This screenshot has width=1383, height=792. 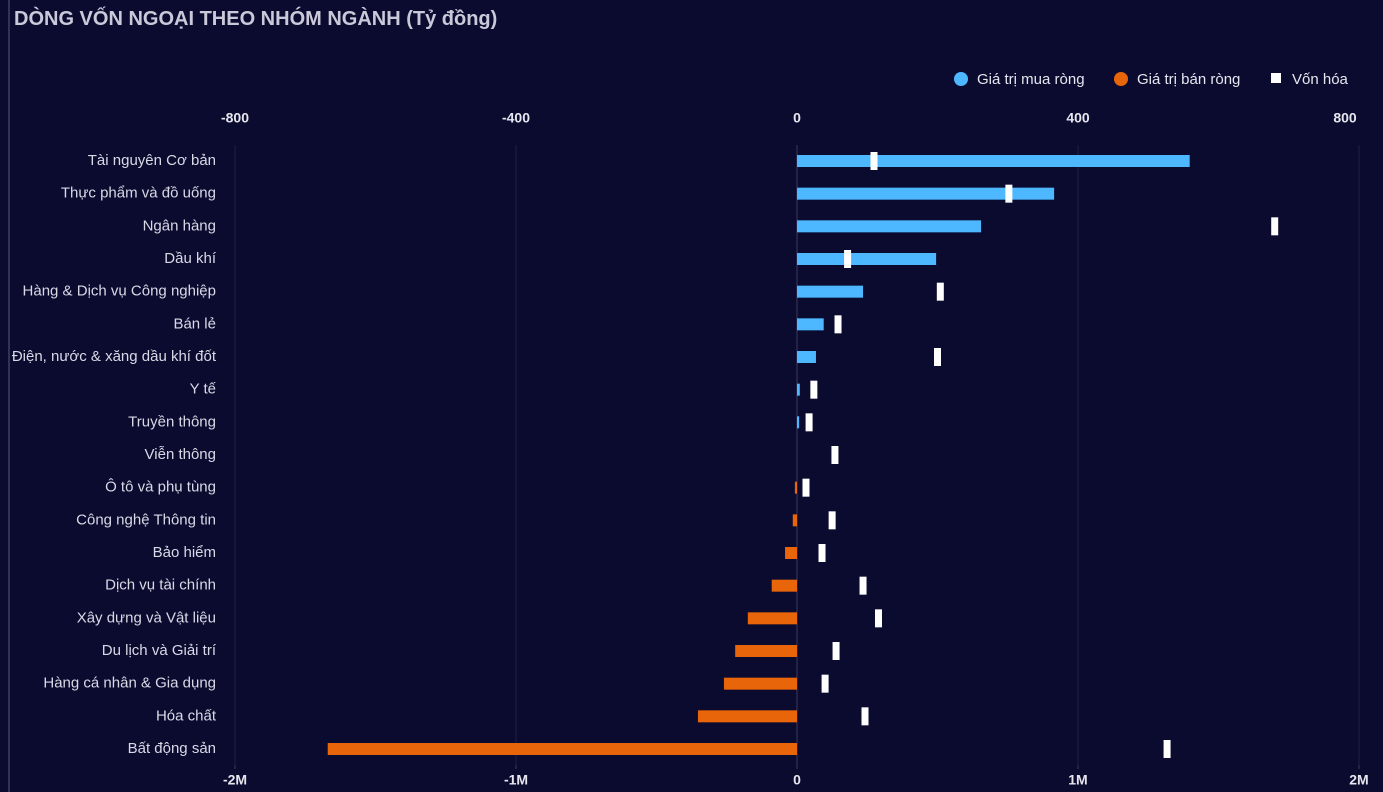 I want to click on x2-tick-label: 1M, so click(x=1077, y=780).